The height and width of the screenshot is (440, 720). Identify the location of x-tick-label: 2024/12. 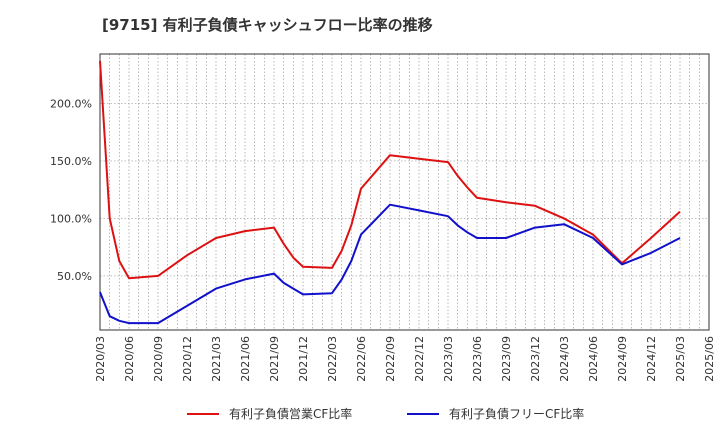
(651, 359).